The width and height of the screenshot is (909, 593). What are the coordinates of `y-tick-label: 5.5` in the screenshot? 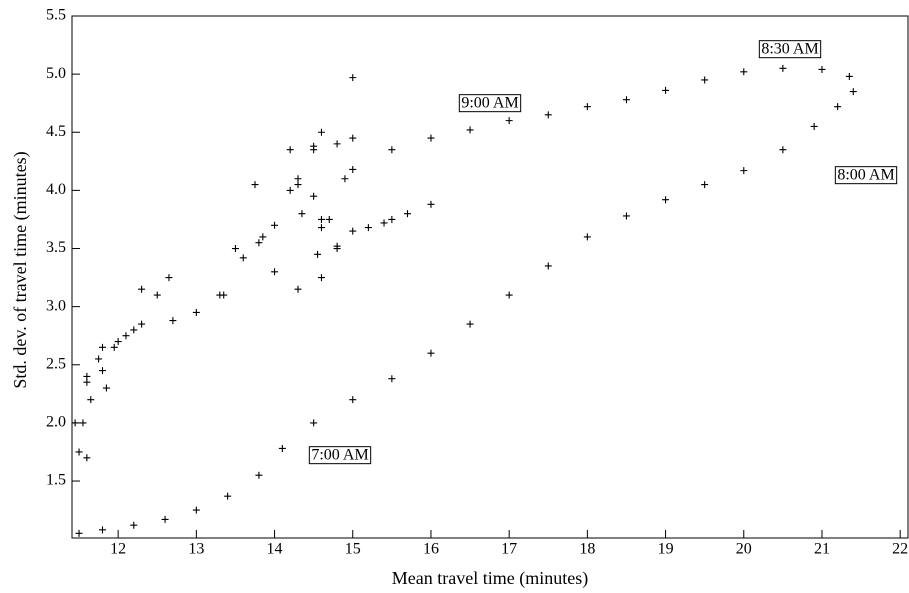 It's located at (56, 15).